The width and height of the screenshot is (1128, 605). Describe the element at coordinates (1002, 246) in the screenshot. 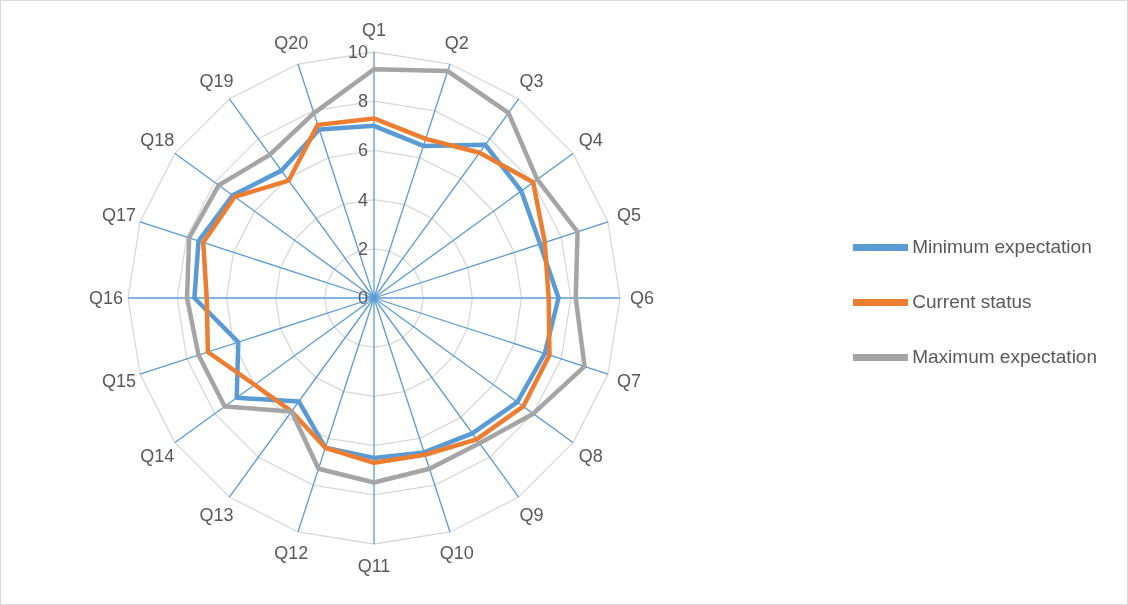

I see `legend-label: Minimum expectation` at that location.